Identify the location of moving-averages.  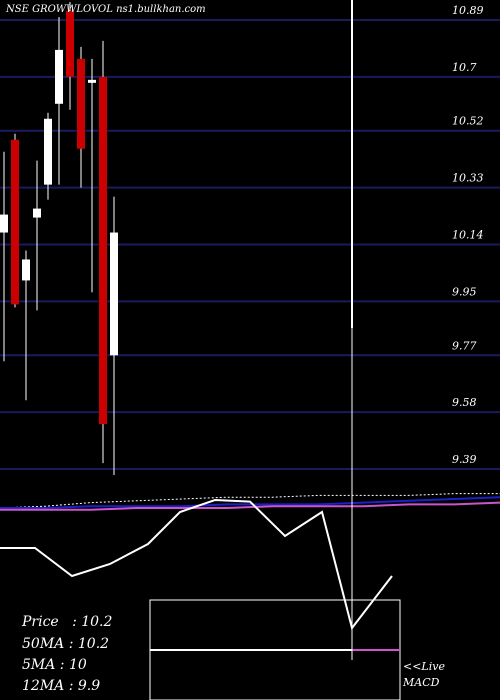
(250, 502).